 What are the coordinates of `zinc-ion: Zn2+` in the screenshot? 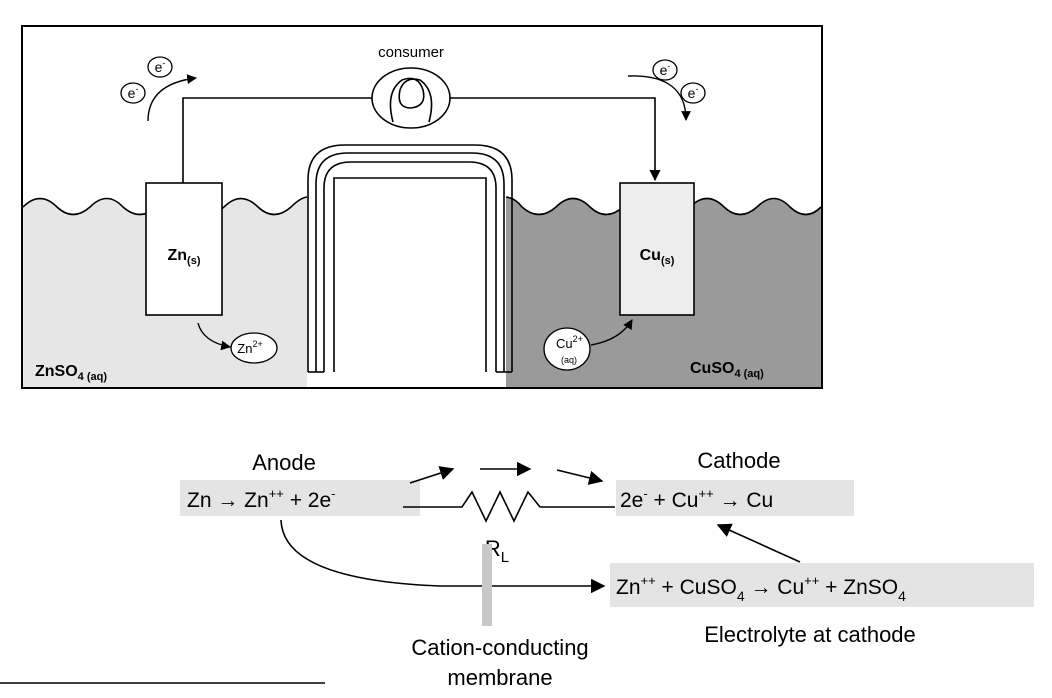 It's located at (237, 343).